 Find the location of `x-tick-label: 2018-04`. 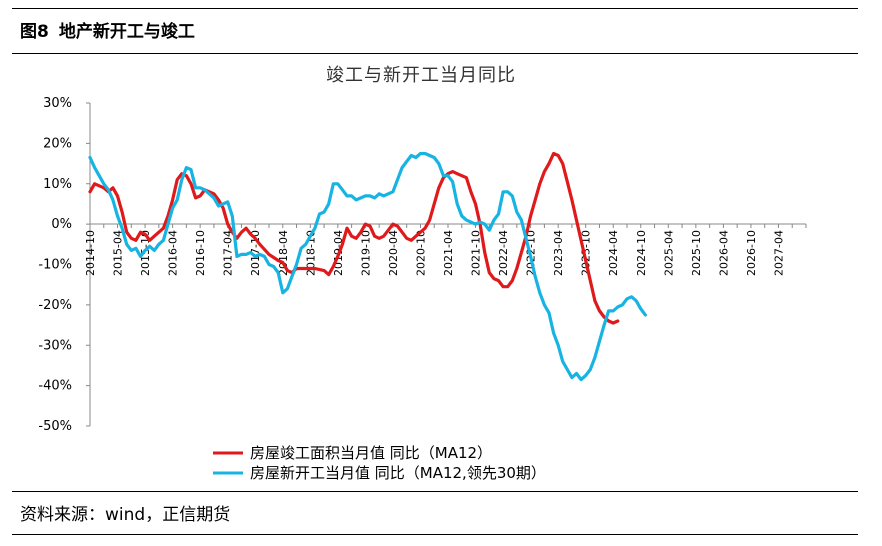

x-tick-label: 2018-04 is located at coordinates (283, 253).